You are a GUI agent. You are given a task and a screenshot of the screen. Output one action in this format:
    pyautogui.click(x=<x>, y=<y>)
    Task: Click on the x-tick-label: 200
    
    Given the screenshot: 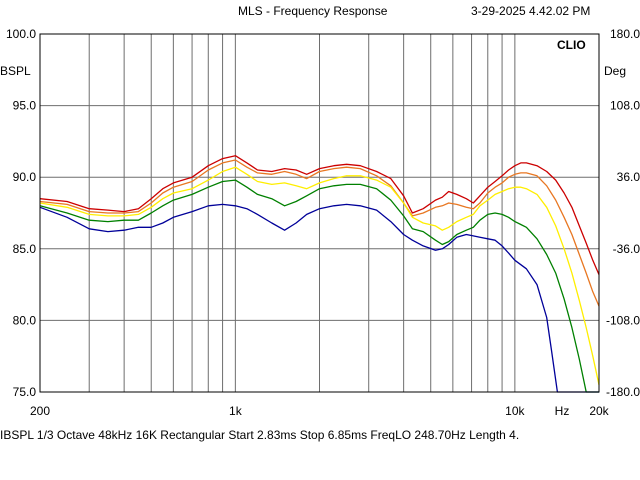 What is the action you would take?
    pyautogui.click(x=40, y=411)
    